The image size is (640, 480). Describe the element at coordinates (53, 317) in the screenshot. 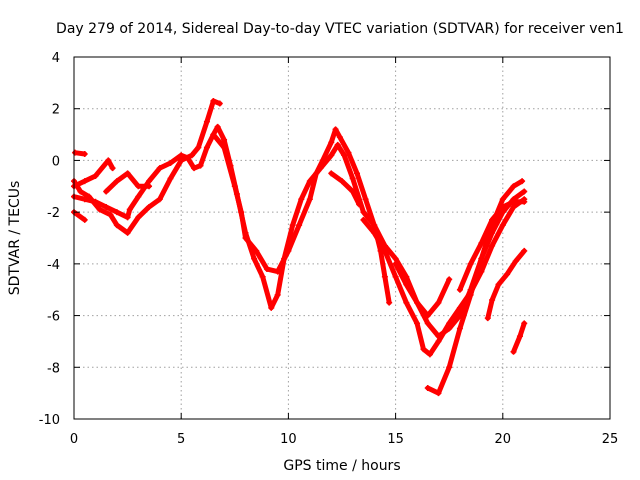

I see `y-tick-label: -6` at that location.